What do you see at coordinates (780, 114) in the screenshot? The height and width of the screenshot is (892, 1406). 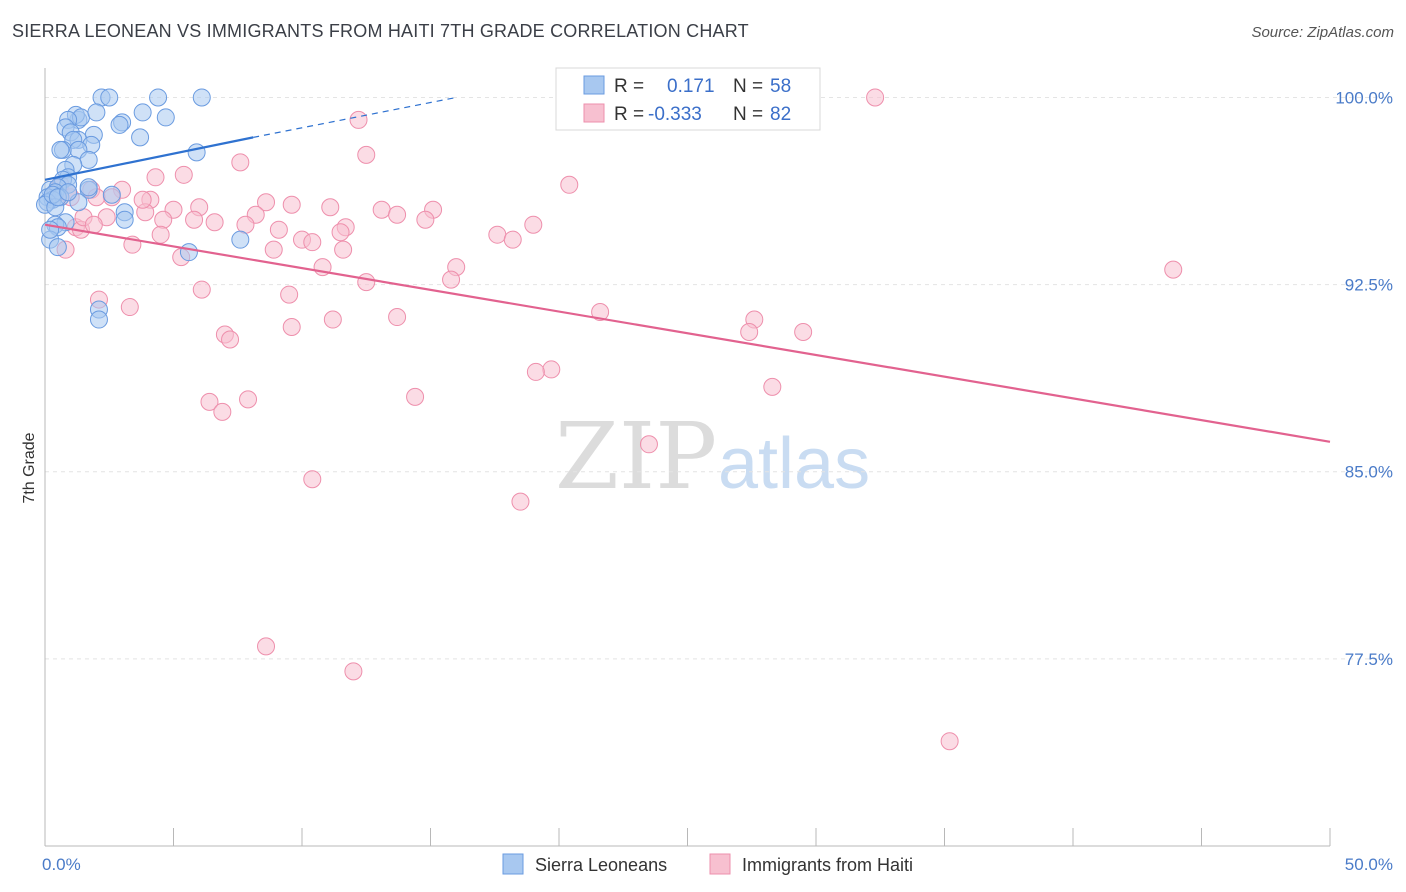 I see `legend-n-value: 82` at bounding box center [780, 114].